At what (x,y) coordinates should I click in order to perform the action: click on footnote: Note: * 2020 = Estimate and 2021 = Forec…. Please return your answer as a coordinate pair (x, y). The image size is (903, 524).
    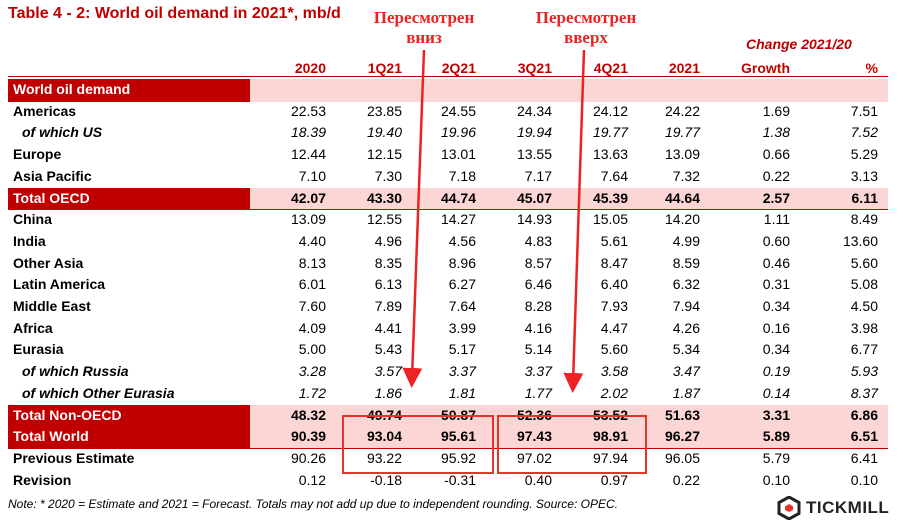
    Looking at the image, I should click on (313, 504).